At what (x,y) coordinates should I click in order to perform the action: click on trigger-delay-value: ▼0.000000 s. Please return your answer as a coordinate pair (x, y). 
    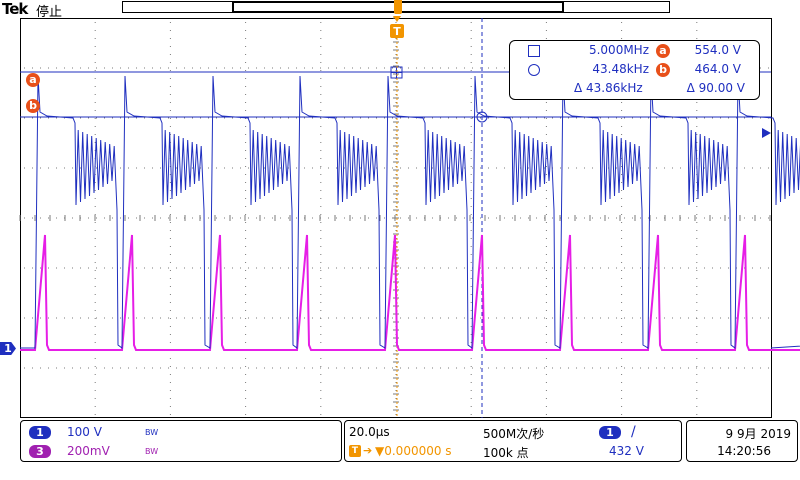
    Looking at the image, I should click on (413, 451).